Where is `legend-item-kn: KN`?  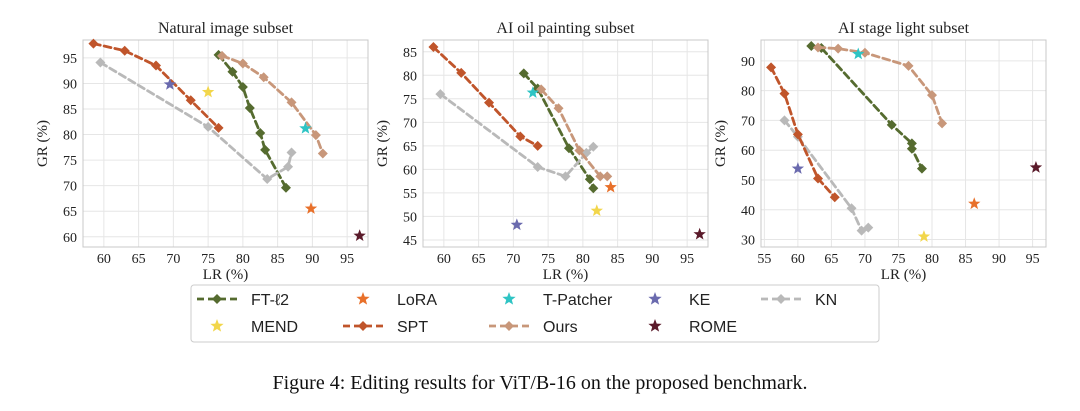
legend-item-kn: KN is located at coordinates (799, 300).